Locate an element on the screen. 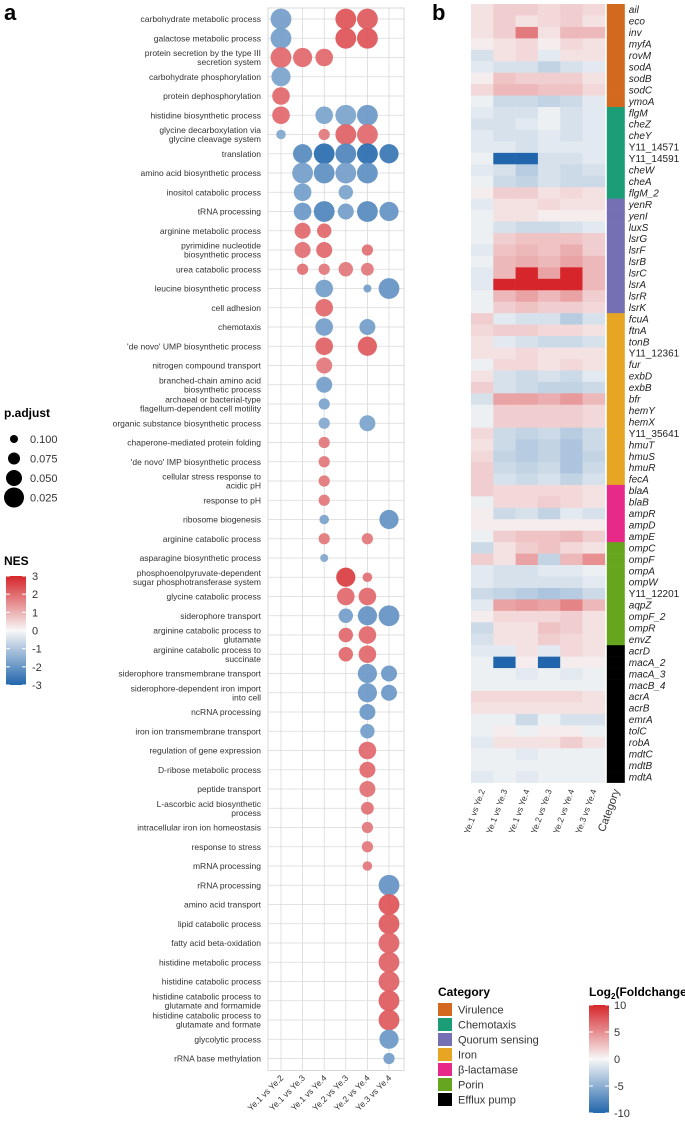 This screenshot has width=685, height=1133. gene-label: lsrR is located at coordinates (638, 296).